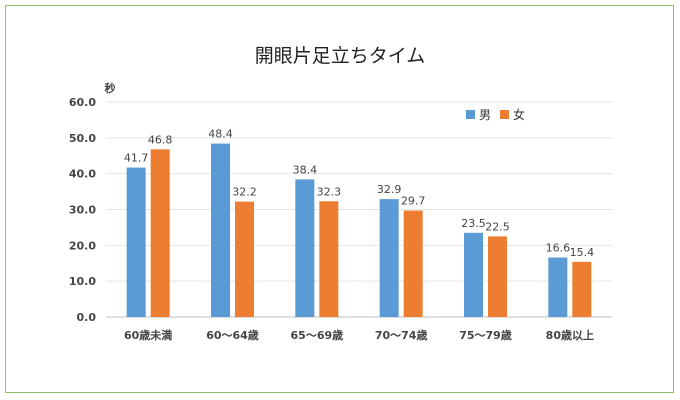 This screenshot has height=400, width=680. I want to click on bar-value-label: 32.9, so click(389, 189).